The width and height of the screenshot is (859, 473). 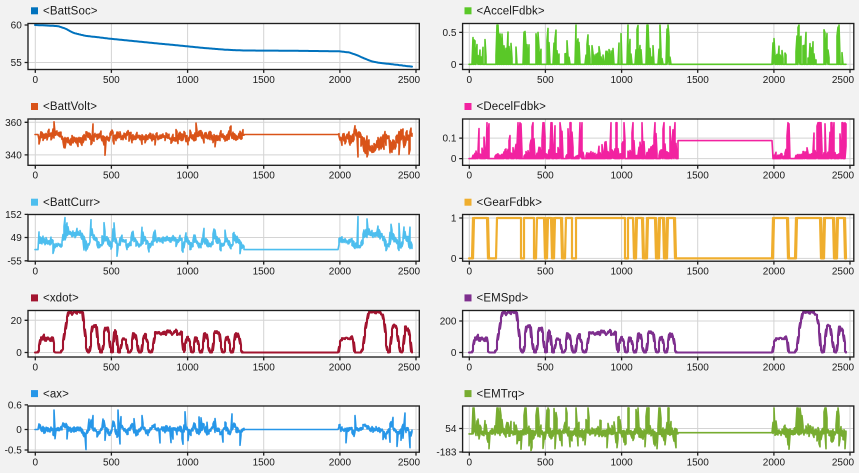 I want to click on svg-text: <AccelFdbk>, so click(x=511, y=12).